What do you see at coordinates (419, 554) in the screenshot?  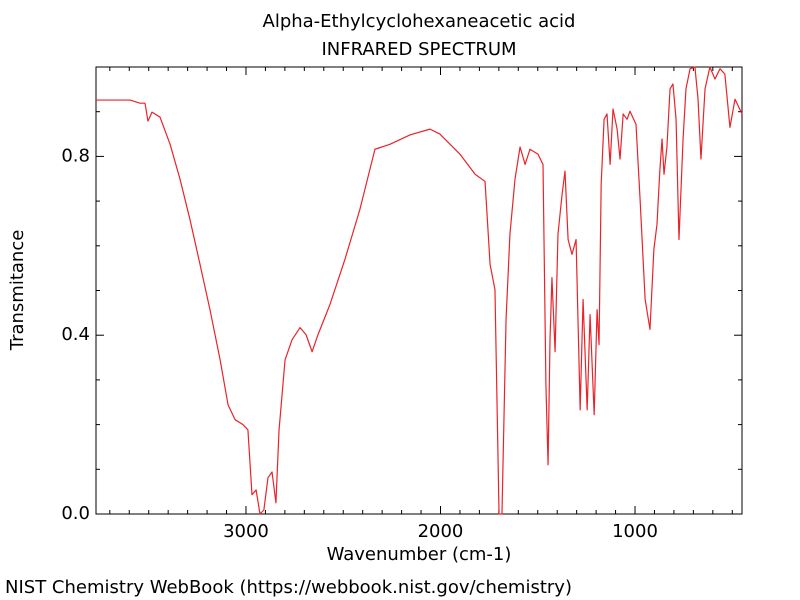 I see `x-axis-label: Wavenumber (cm-1)` at bounding box center [419, 554].